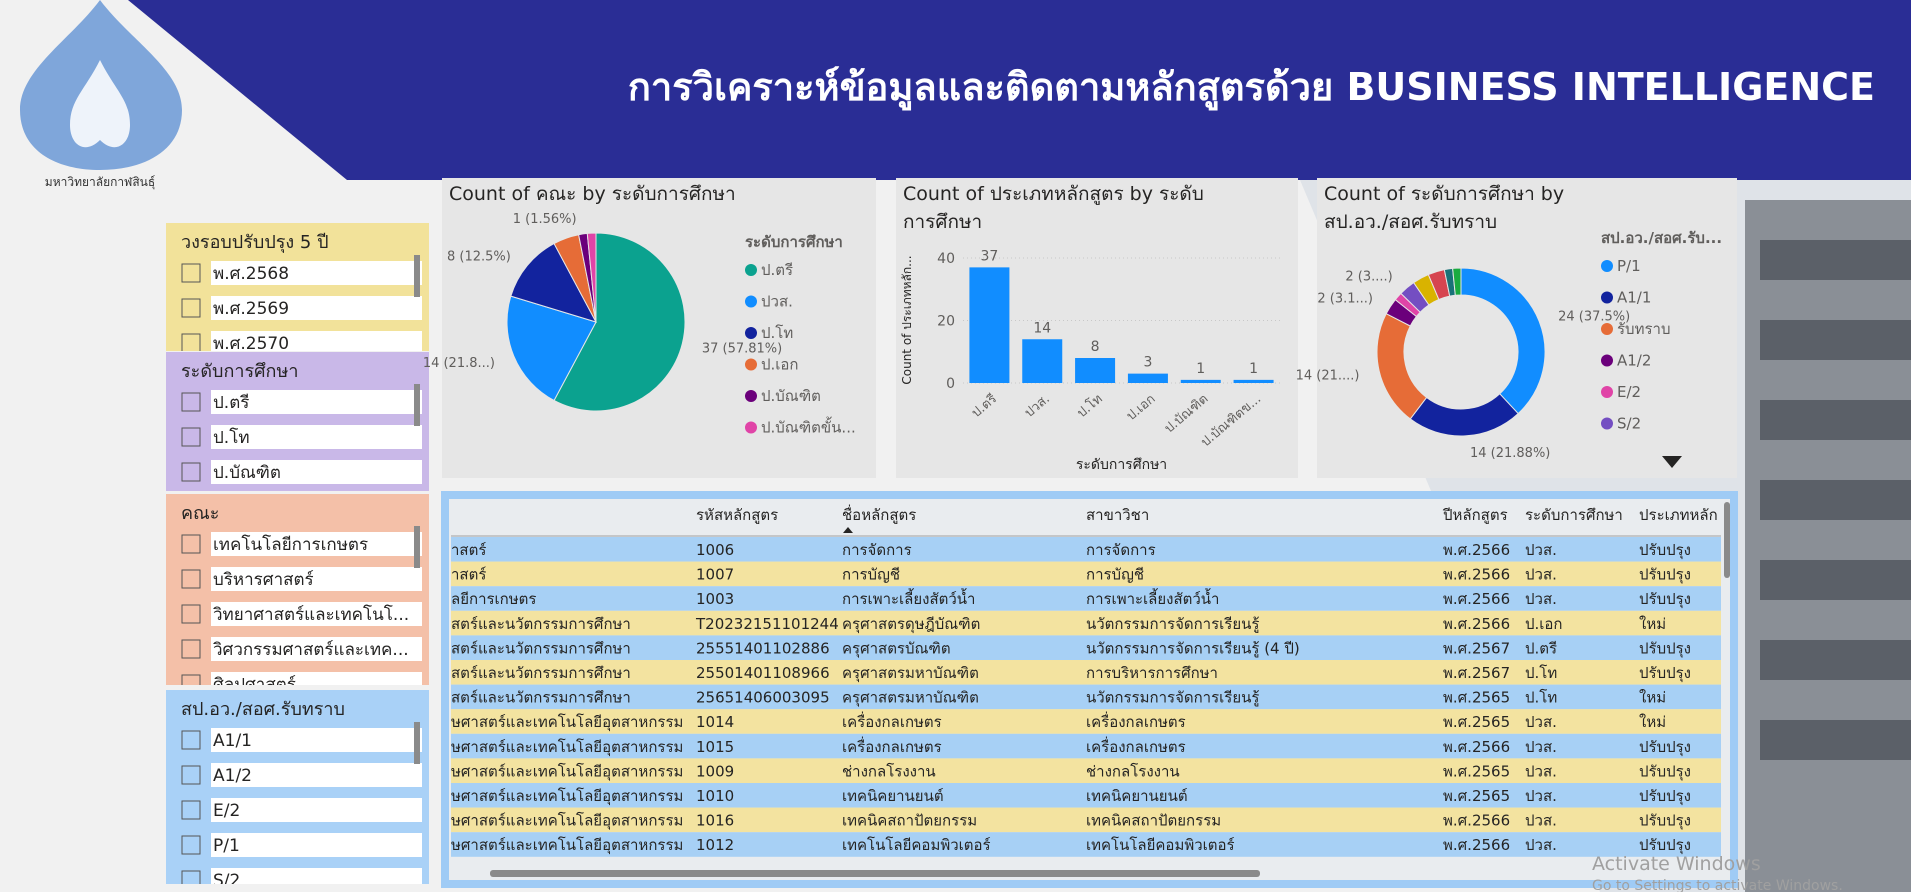 The width and height of the screenshot is (1911, 892). I want to click on slicer-item: S/2, so click(226, 881).